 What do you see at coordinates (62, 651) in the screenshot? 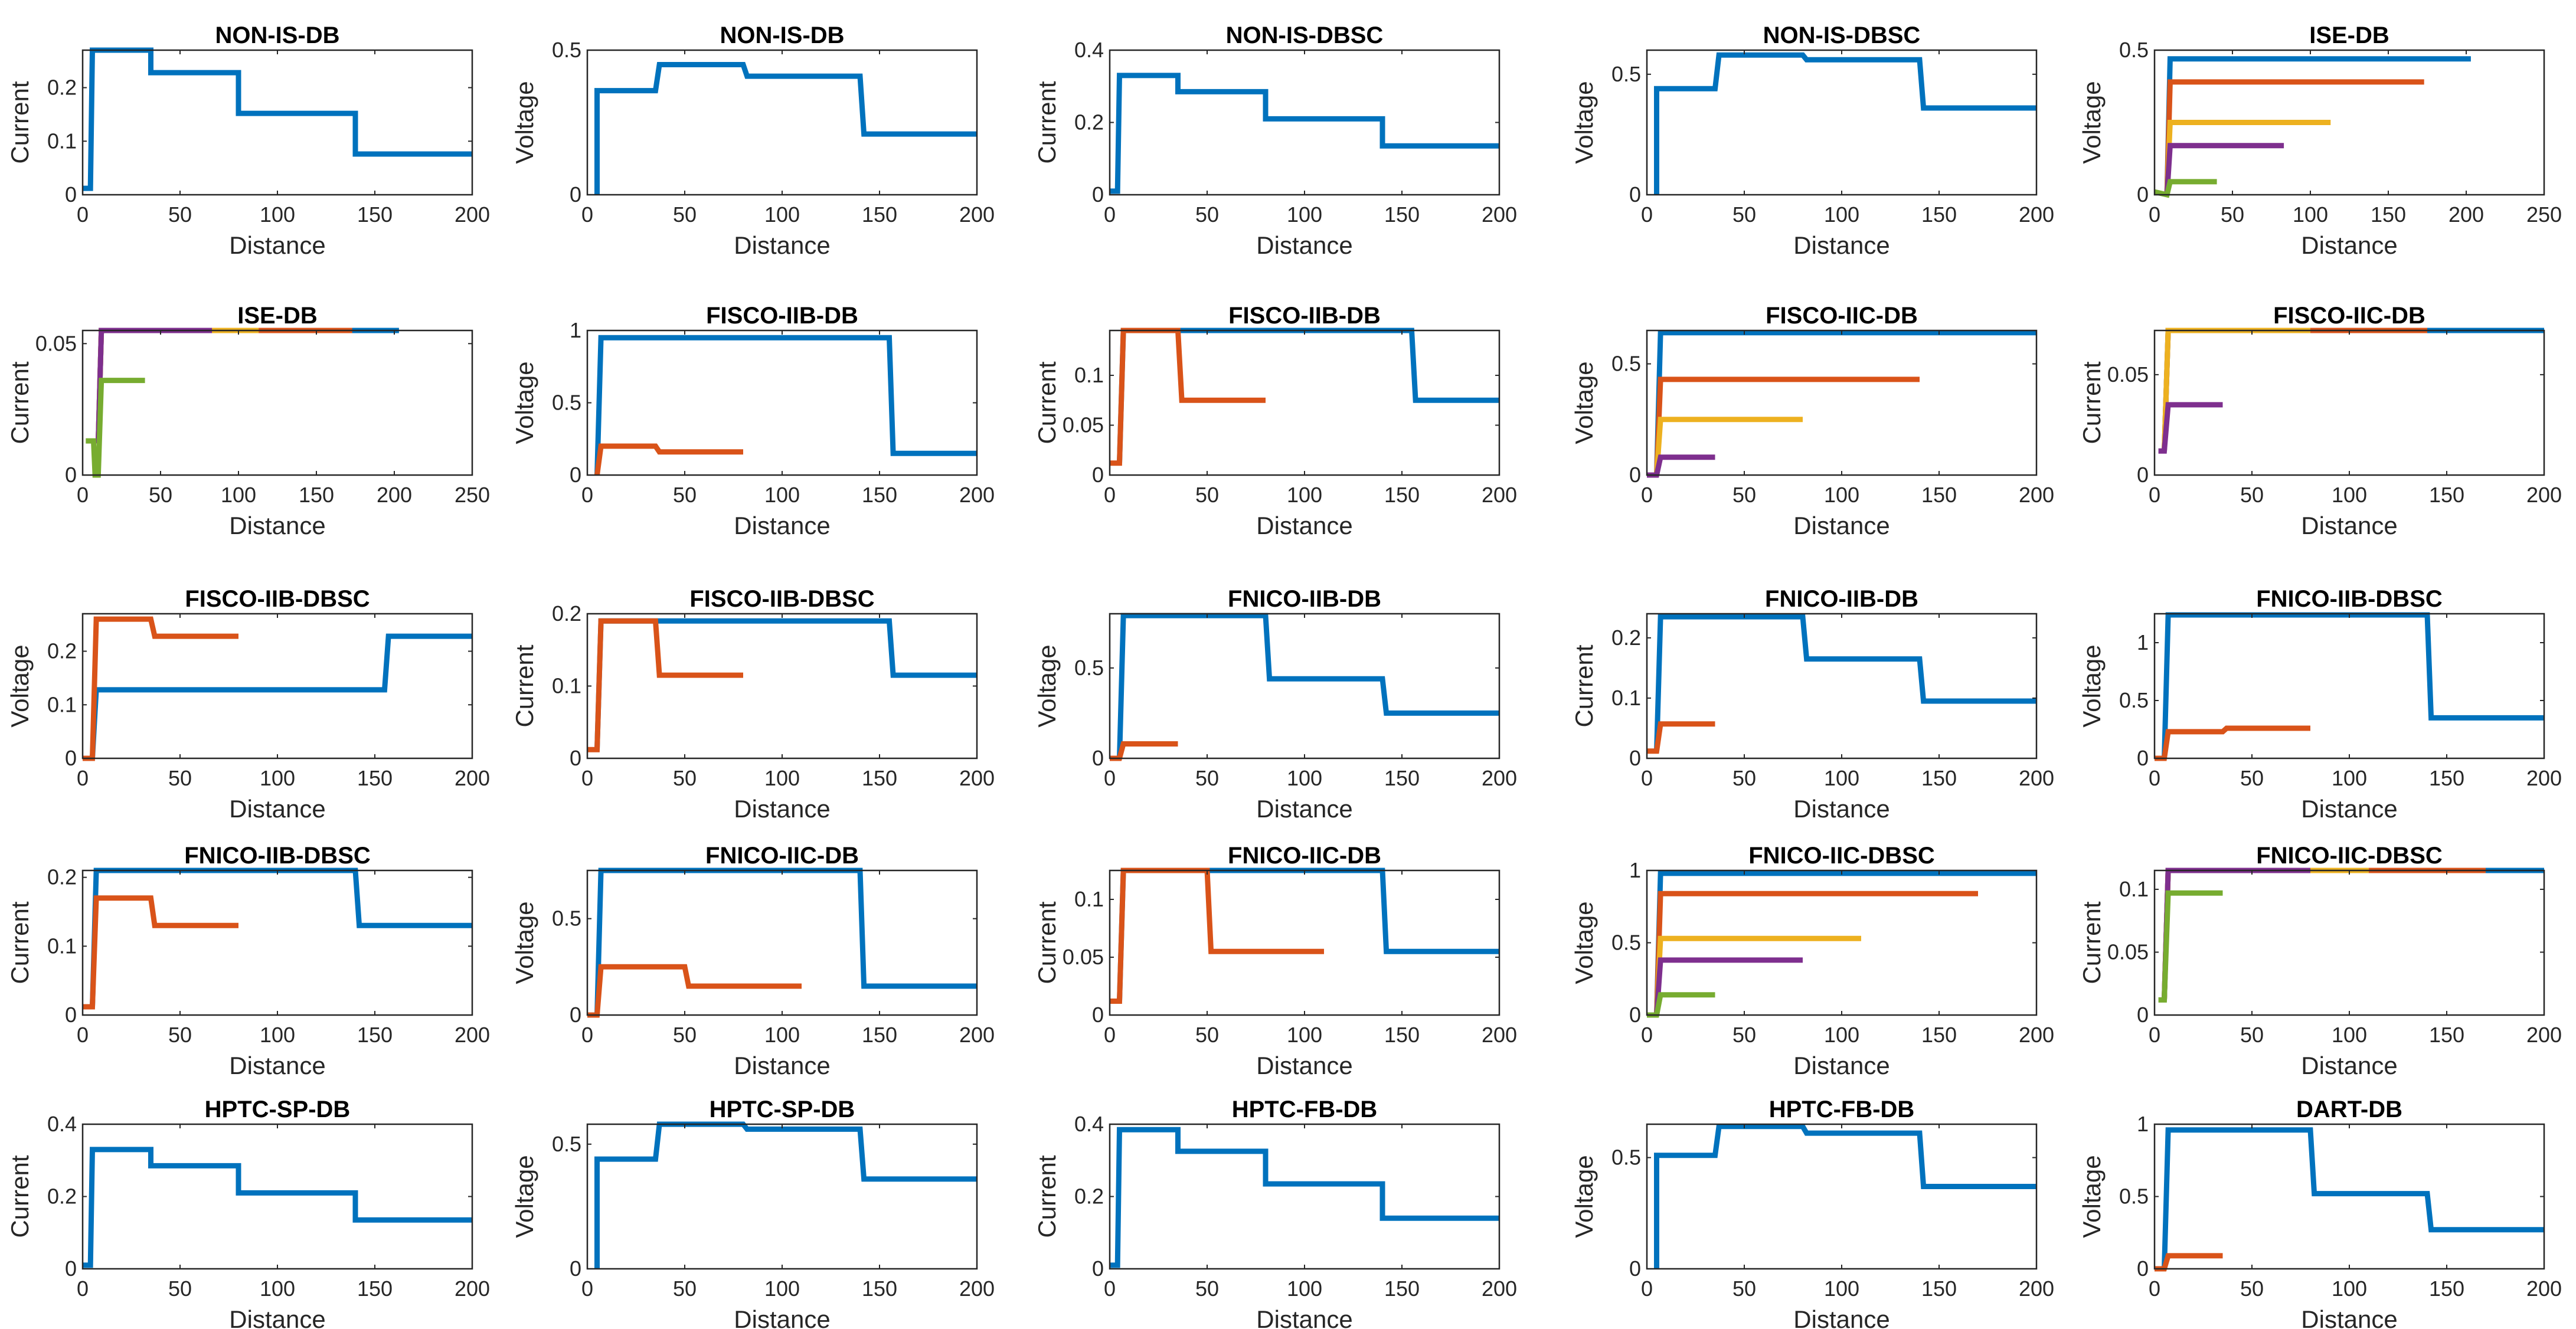
I see `y-tick-label: 0.2` at bounding box center [62, 651].